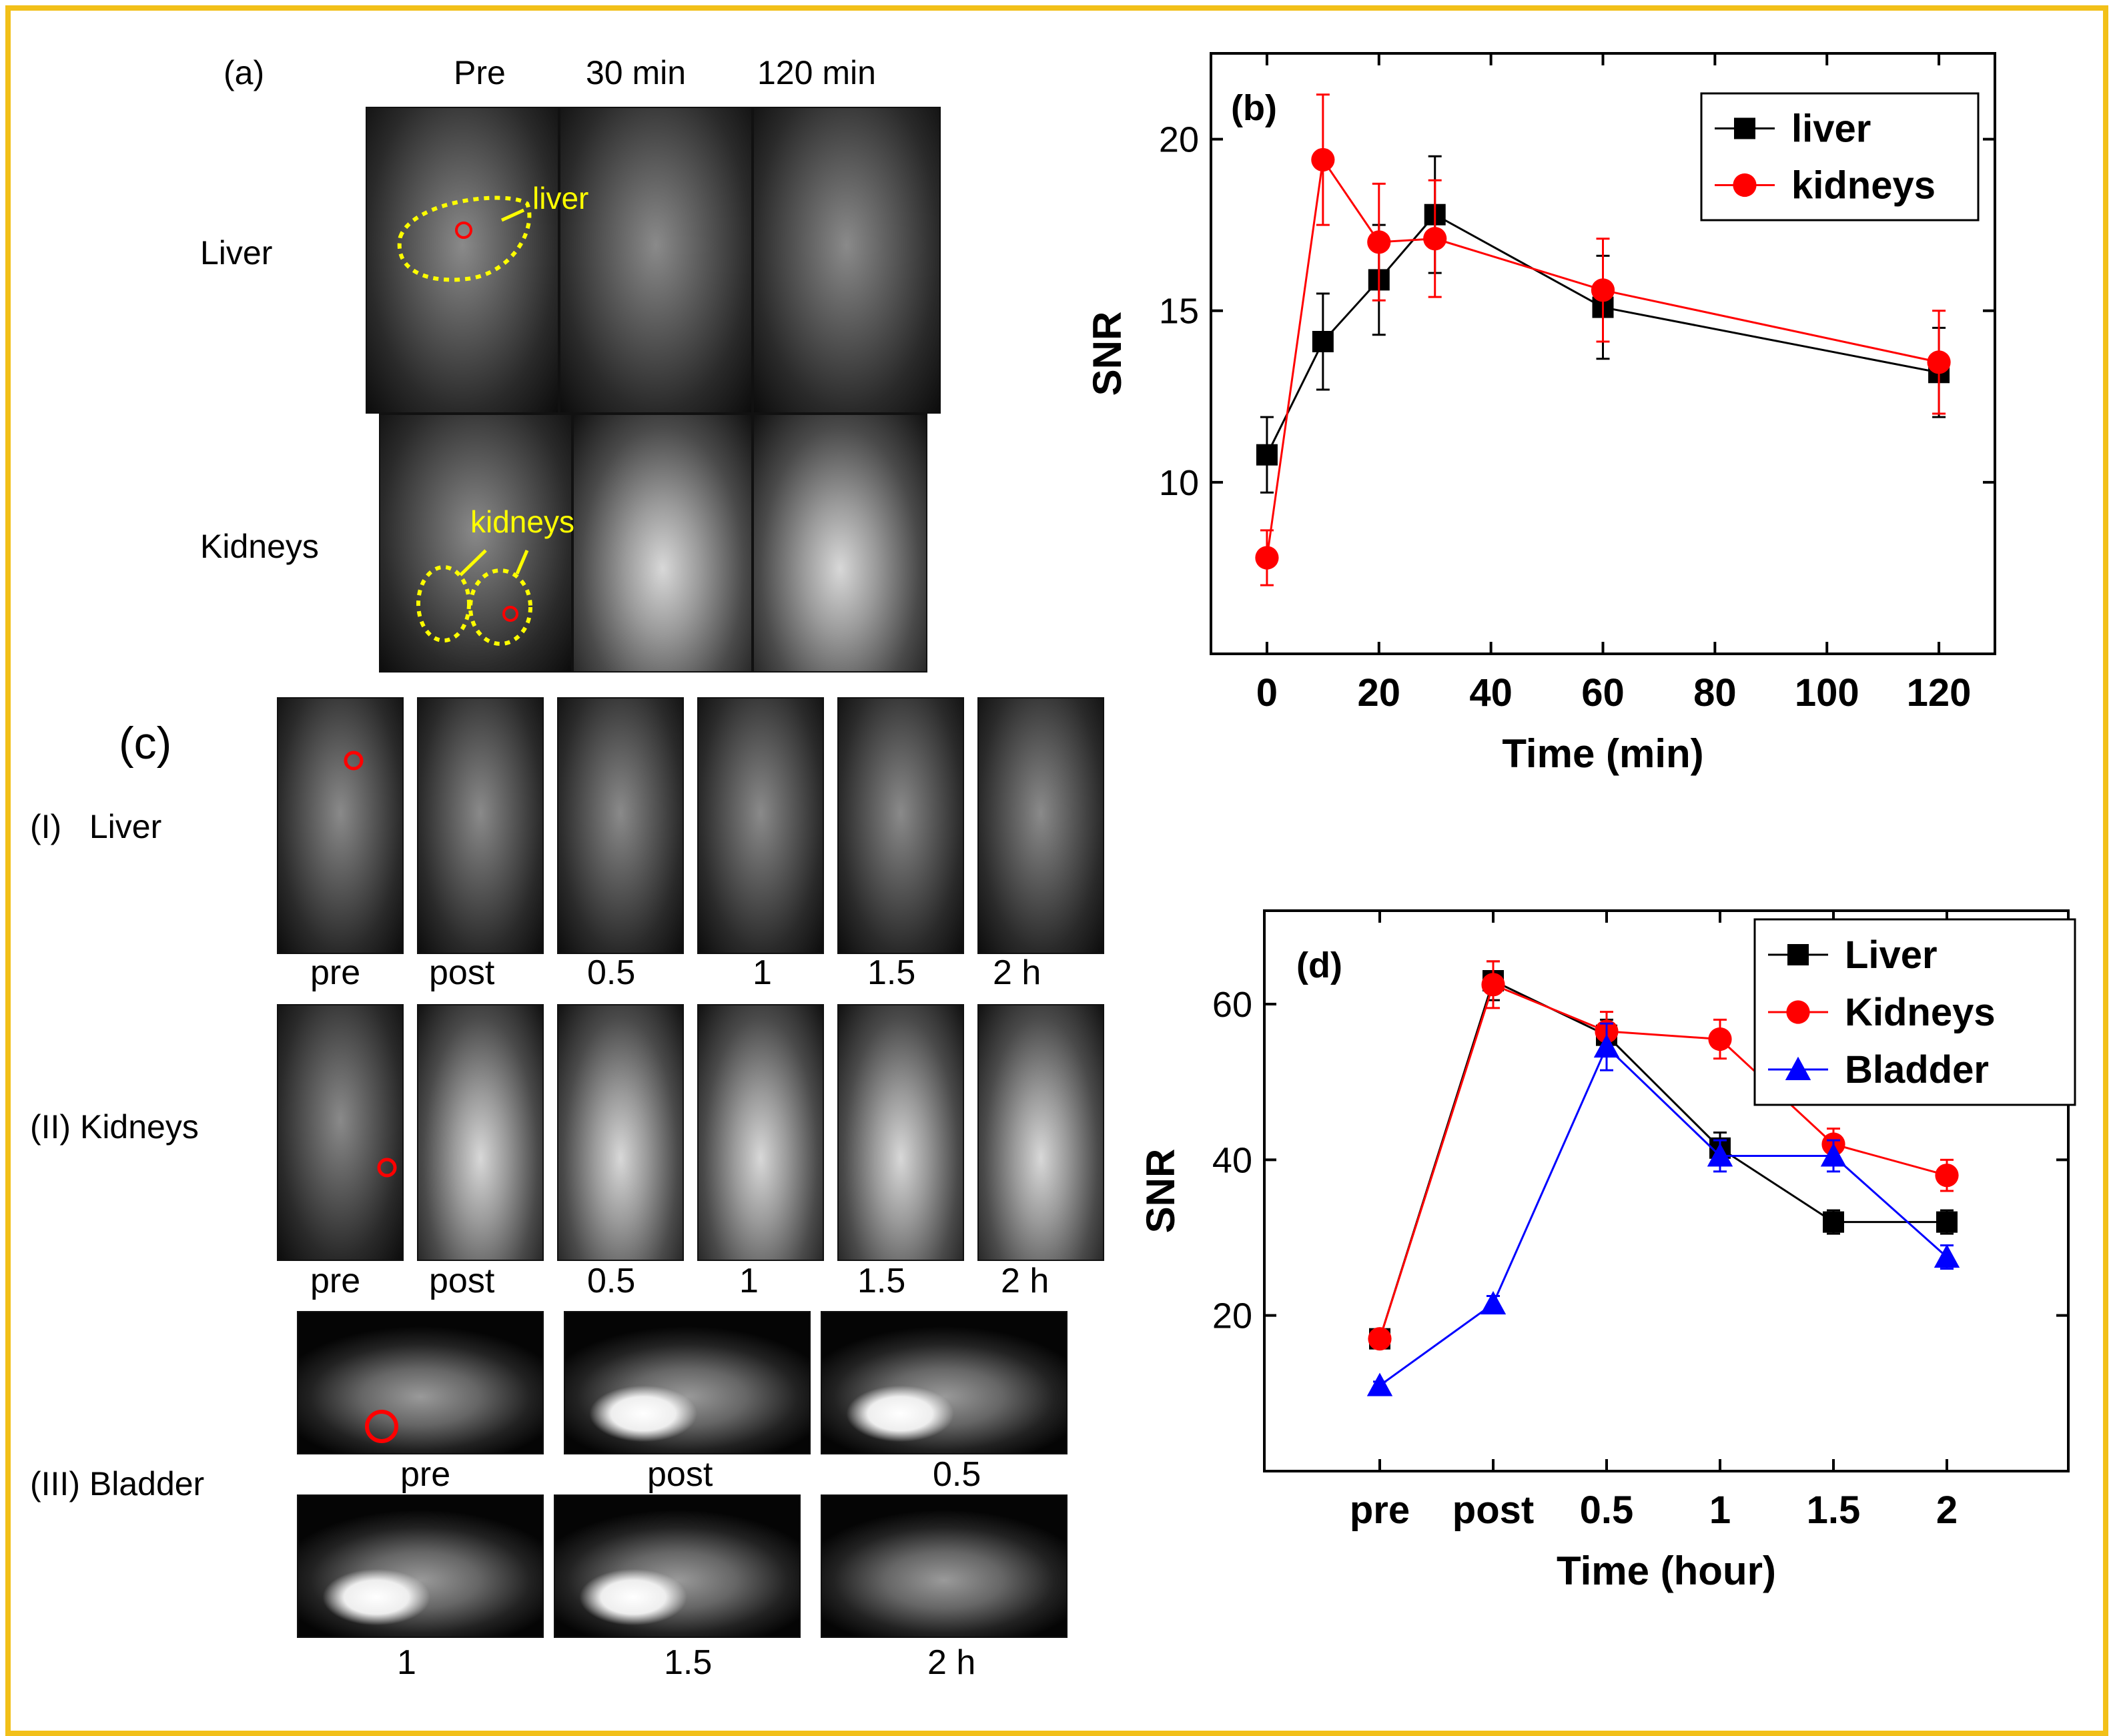 Image resolution: width=2111 pixels, height=1736 pixels. Describe the element at coordinates (687, 1382) in the screenshot. I see `mri-c-bladder-post` at that location.